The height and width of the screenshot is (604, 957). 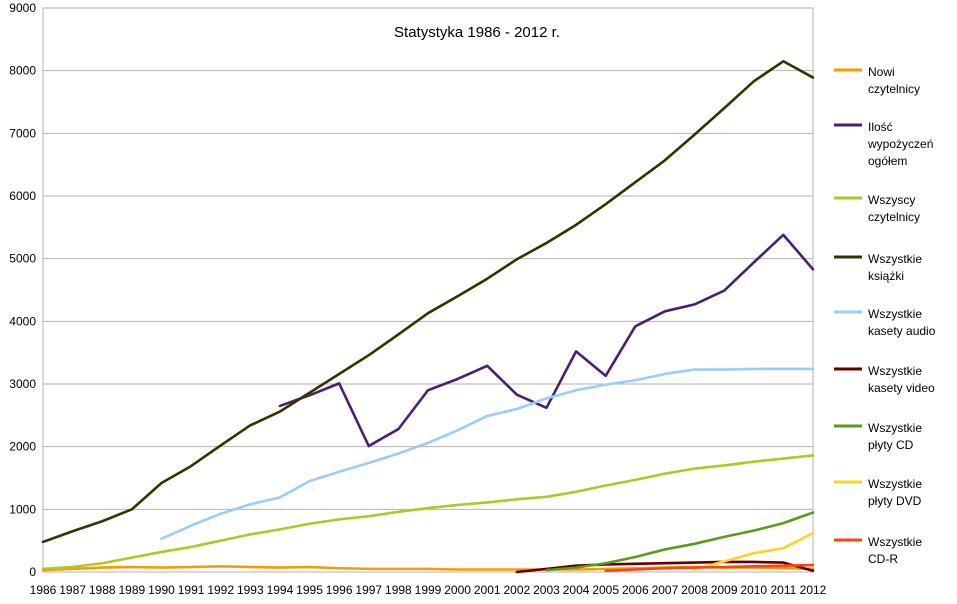 I want to click on y-tick-label: 7000, so click(x=22, y=133).